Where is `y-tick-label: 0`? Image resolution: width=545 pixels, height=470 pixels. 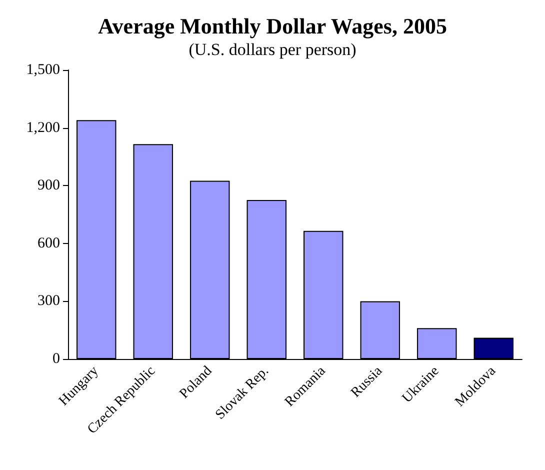 y-tick-label: 0 is located at coordinates (56, 359).